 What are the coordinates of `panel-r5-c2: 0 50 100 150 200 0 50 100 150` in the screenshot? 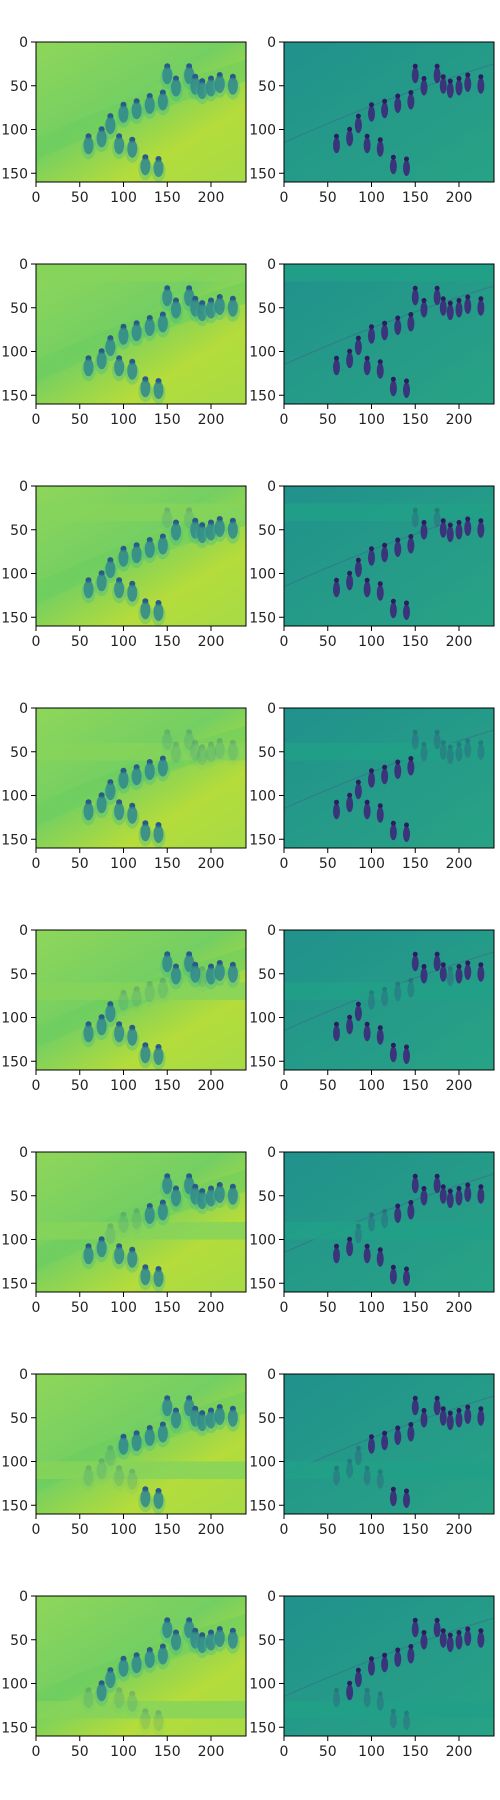 It's located at (371, 1008).